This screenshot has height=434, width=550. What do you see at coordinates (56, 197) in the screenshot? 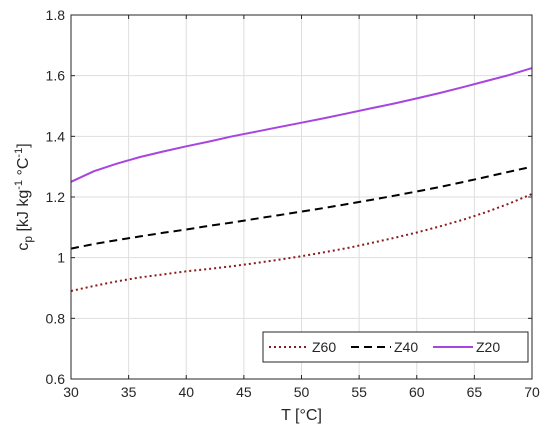
I see `y-tick-label: 1.2` at bounding box center [56, 197].